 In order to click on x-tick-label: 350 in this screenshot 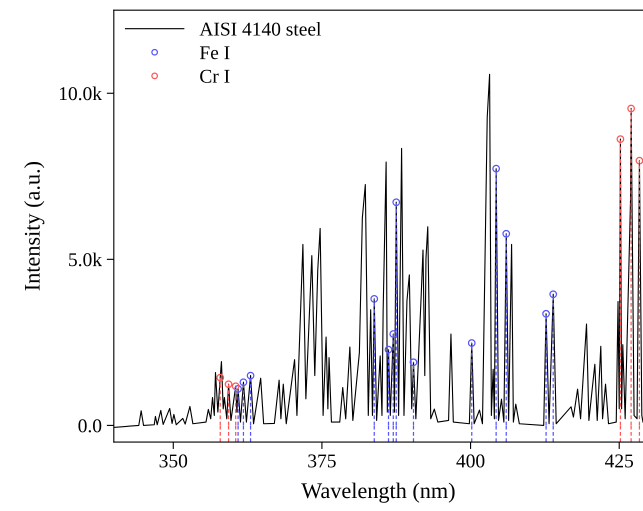, I will do `click(174, 461)`.